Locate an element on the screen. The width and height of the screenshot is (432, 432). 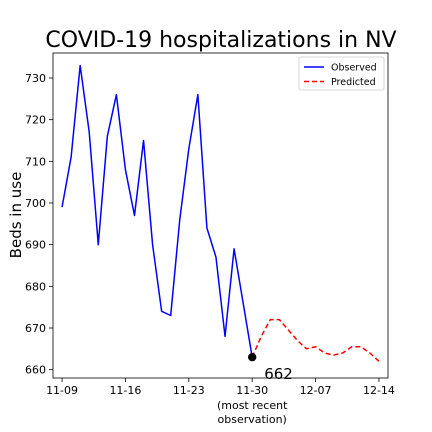
last-observation-point is located at coordinates (252, 357).